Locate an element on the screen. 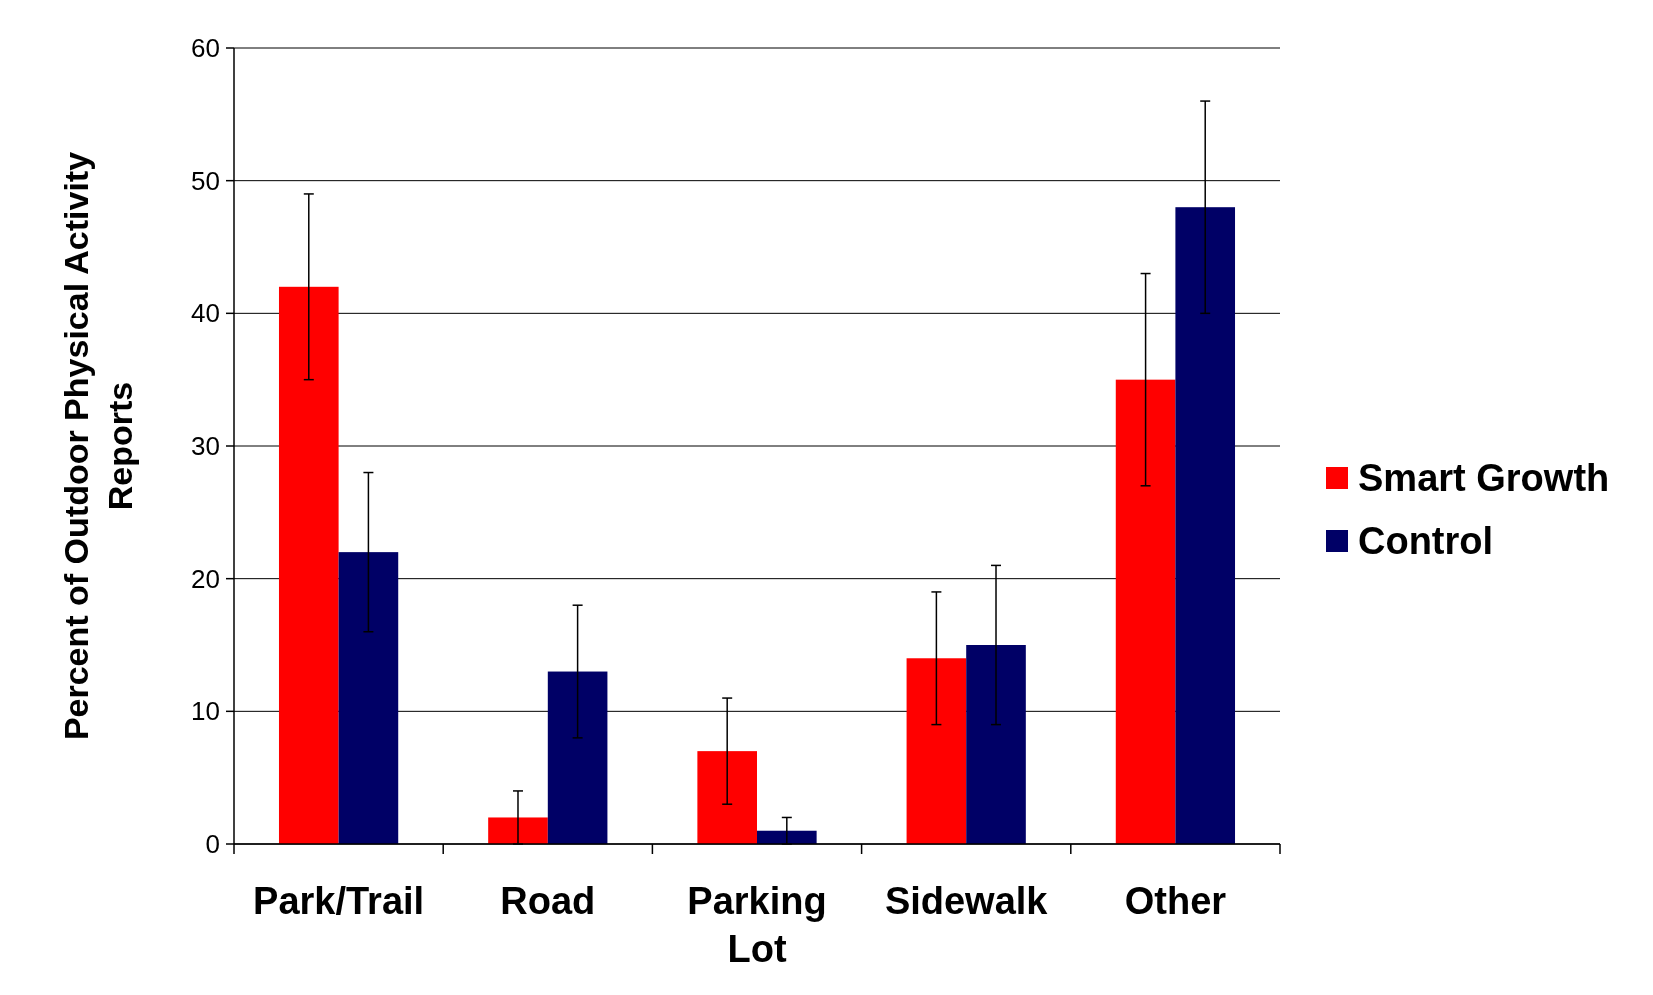  y-tick-label: 60 is located at coordinates (205, 48).